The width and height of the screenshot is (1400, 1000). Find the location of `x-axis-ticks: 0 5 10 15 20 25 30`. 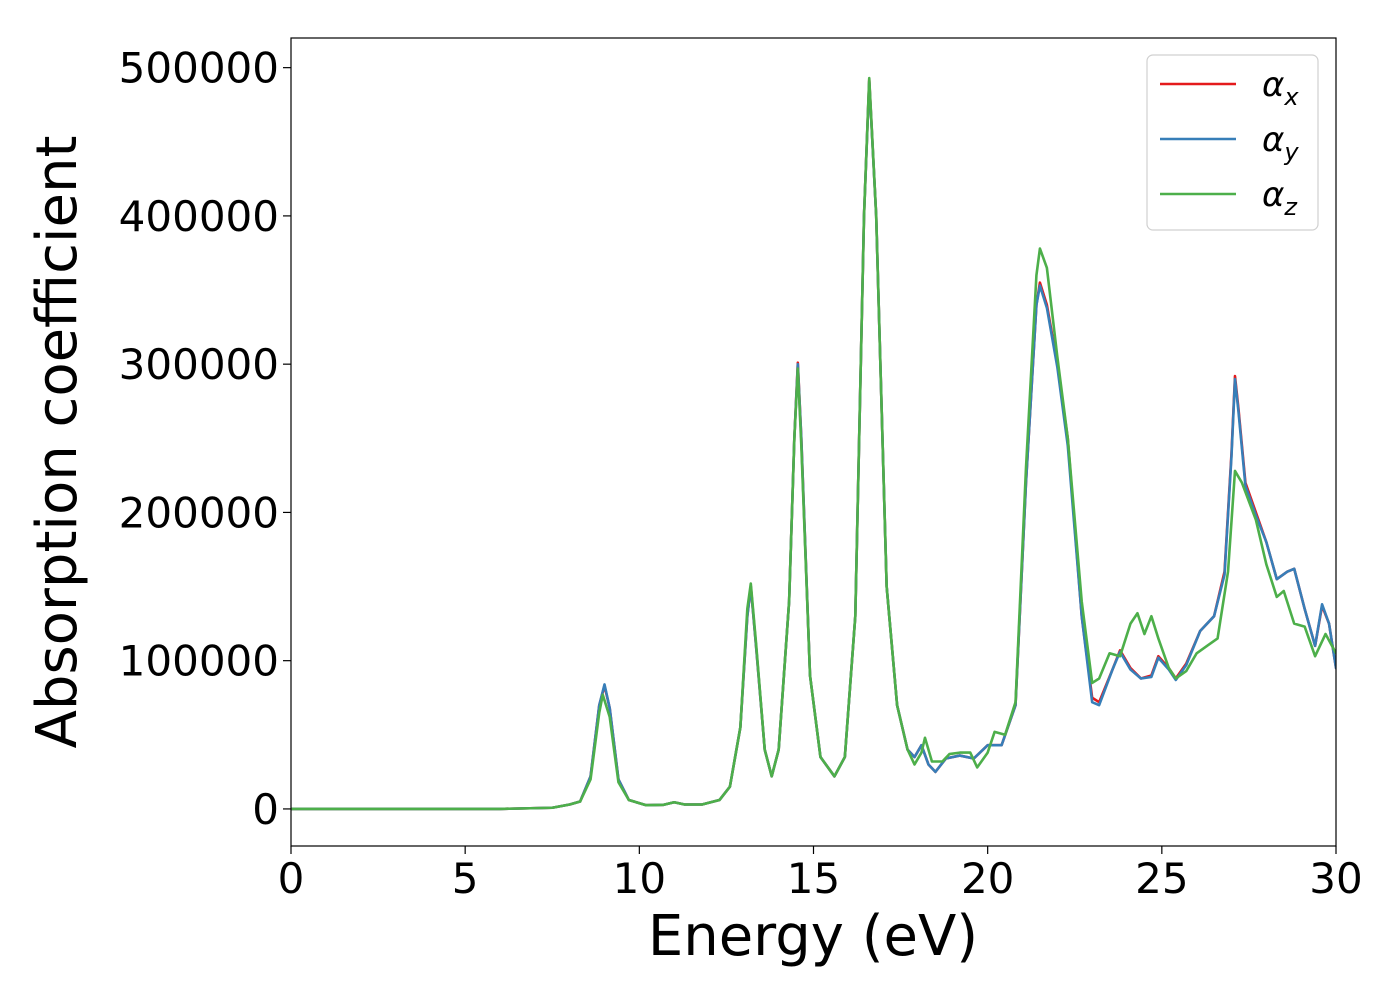

x-axis-ticks: 0 5 10 15 20 25 30 is located at coordinates (820, 874).